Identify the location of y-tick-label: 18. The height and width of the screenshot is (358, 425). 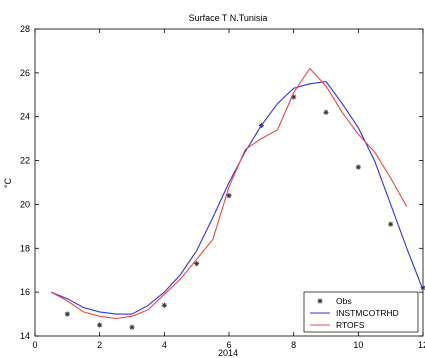
(25, 248).